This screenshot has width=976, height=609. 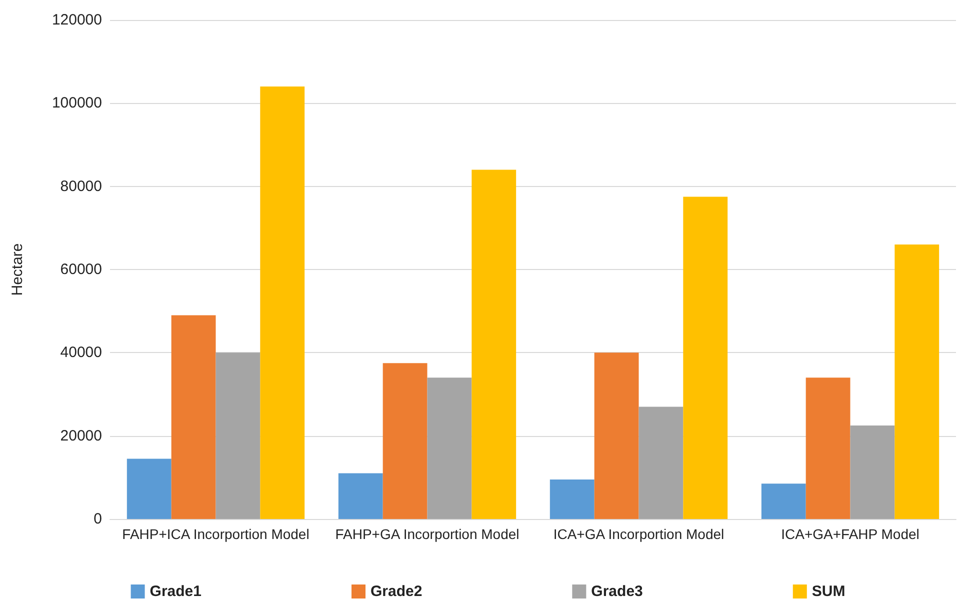 What do you see at coordinates (617, 591) in the screenshot?
I see `legend-label: Grade3` at bounding box center [617, 591].